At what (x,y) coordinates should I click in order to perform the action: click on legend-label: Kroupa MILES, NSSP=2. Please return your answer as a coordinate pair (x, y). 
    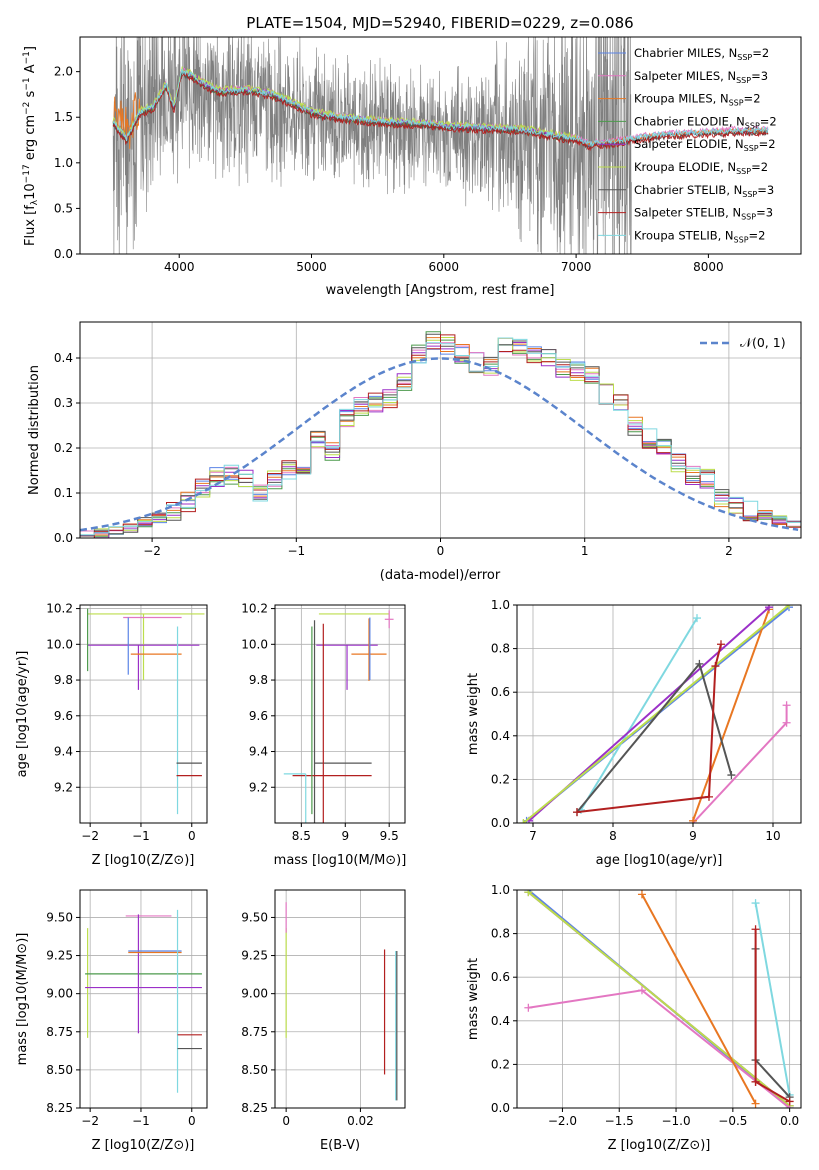
    Looking at the image, I should click on (697, 100).